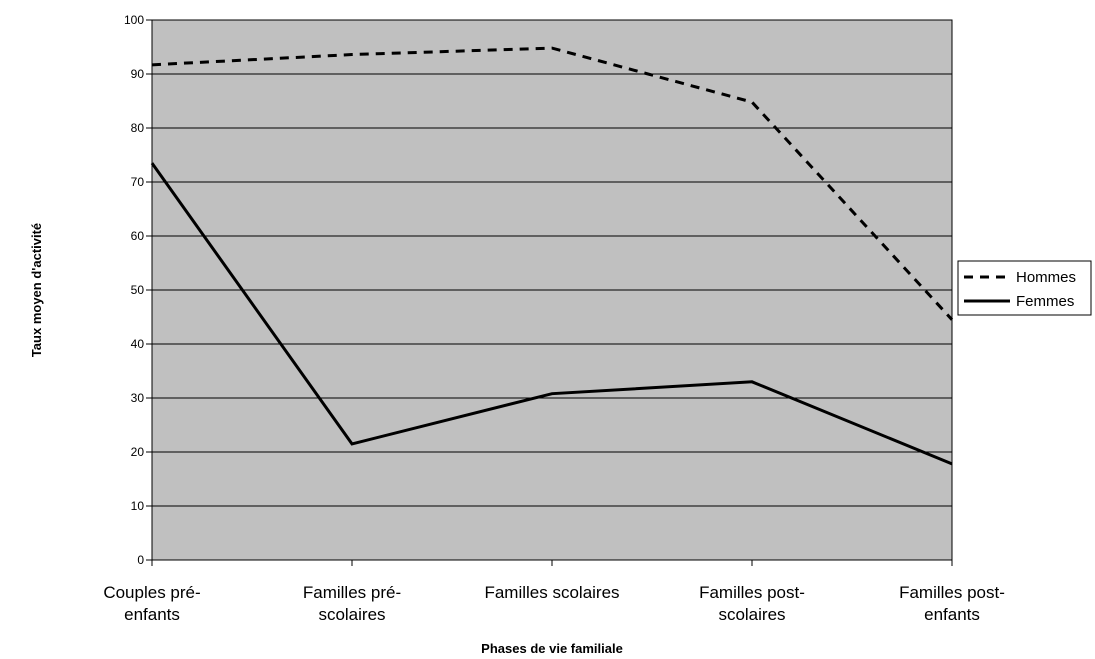 The height and width of the screenshot is (659, 1095). I want to click on legend: Hommes Femmes, so click(1024, 288).